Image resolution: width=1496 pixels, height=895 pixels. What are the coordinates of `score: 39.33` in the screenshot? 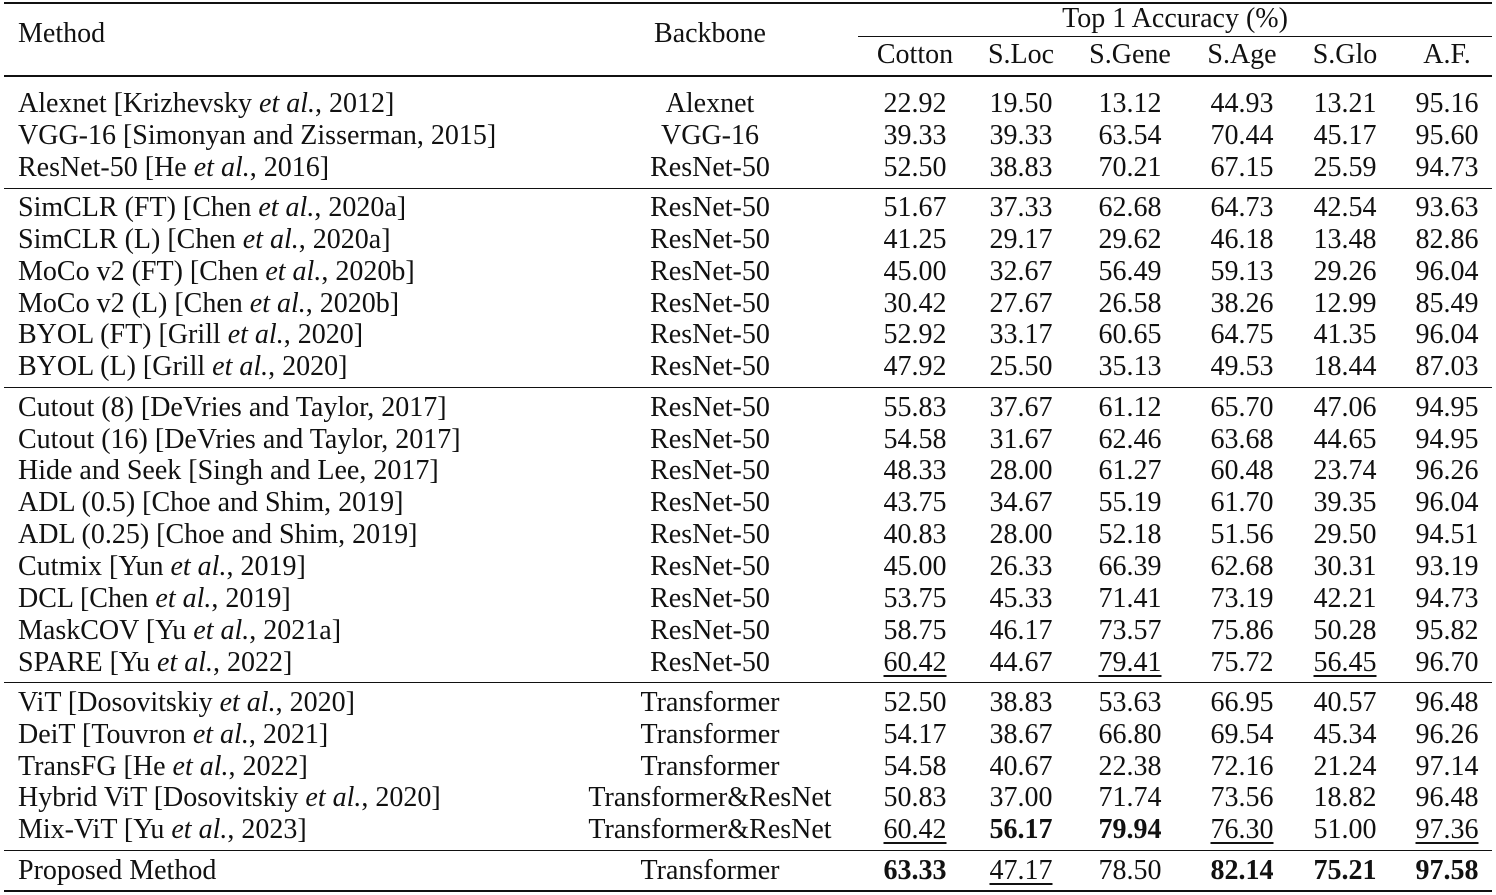 It's located at (1021, 135).